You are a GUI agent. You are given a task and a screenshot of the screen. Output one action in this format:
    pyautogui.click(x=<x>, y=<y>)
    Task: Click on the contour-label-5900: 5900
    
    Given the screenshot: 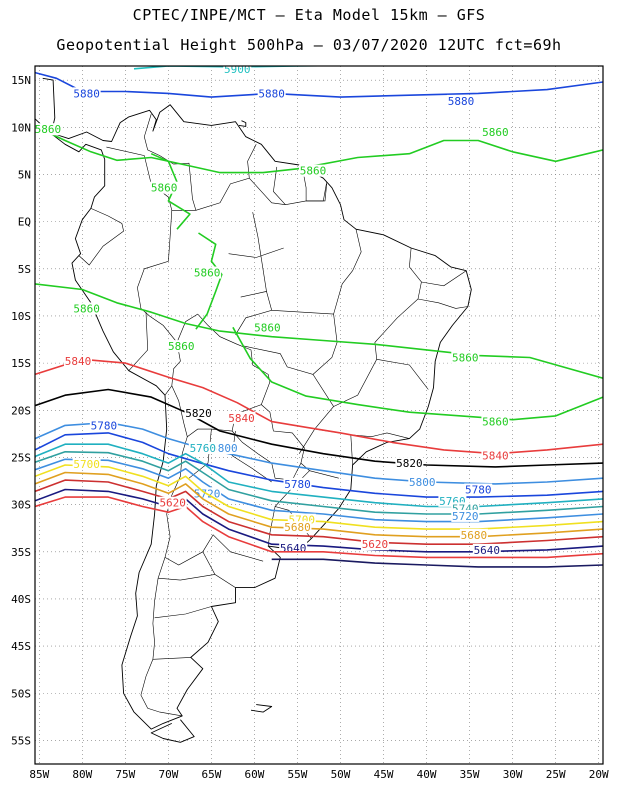 What is the action you would take?
    pyautogui.click(x=237, y=69)
    